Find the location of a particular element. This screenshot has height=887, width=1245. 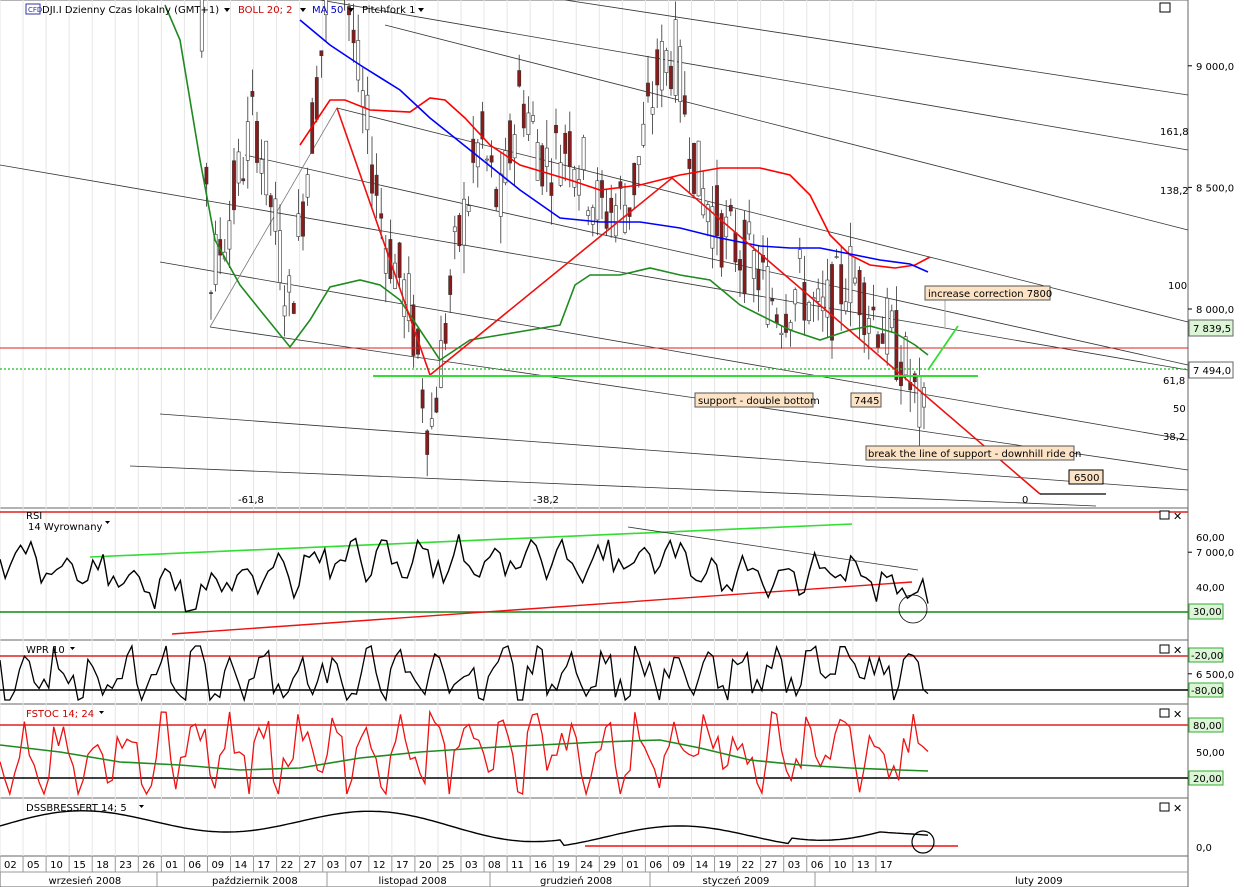

fstoc-tag-label: 80,00 is located at coordinates (1207, 726).